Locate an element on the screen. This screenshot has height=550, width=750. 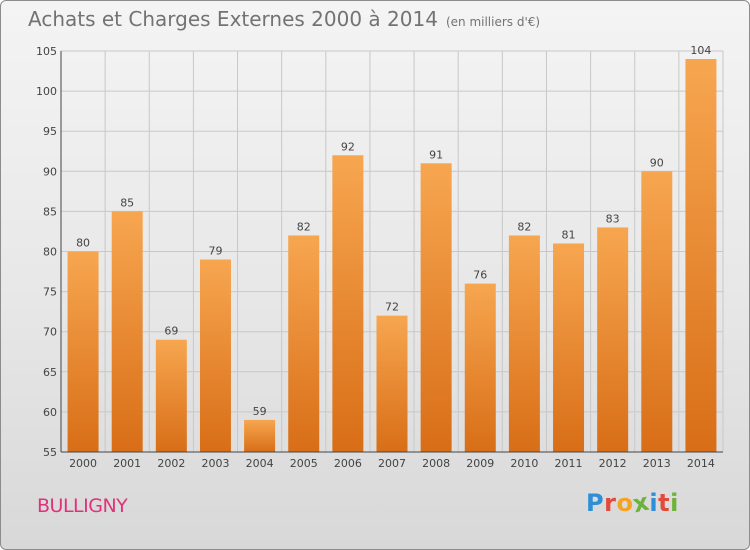
x-tick-label: 2010 is located at coordinates (524, 463).